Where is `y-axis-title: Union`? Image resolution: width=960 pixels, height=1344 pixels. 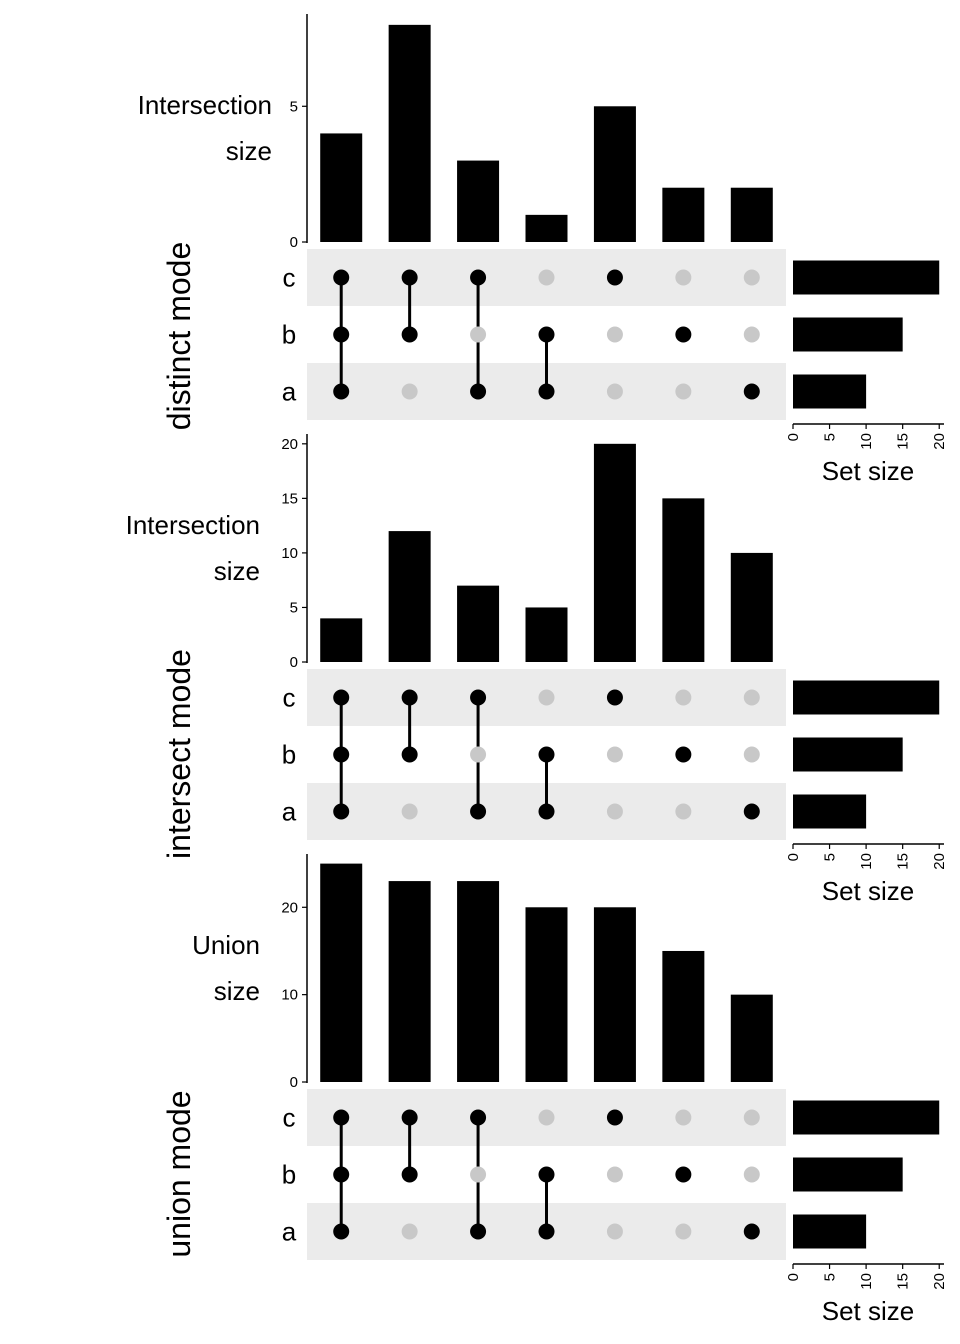 y-axis-title: Union is located at coordinates (226, 945).